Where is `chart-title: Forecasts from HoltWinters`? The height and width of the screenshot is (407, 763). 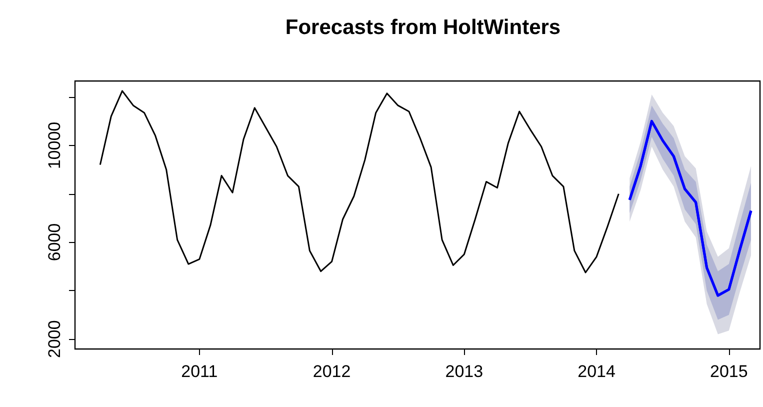
chart-title: Forecasts from HoltWinters is located at coordinates (423, 27).